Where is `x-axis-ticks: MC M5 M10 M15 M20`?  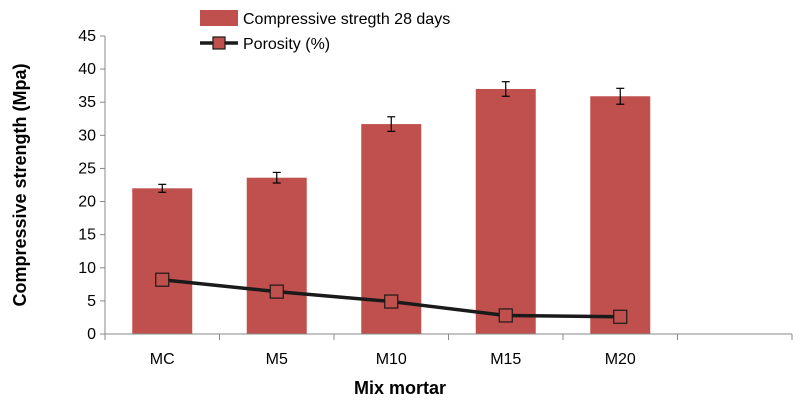
x-axis-ticks: MC M5 M10 M15 M20 is located at coordinates (448, 351).